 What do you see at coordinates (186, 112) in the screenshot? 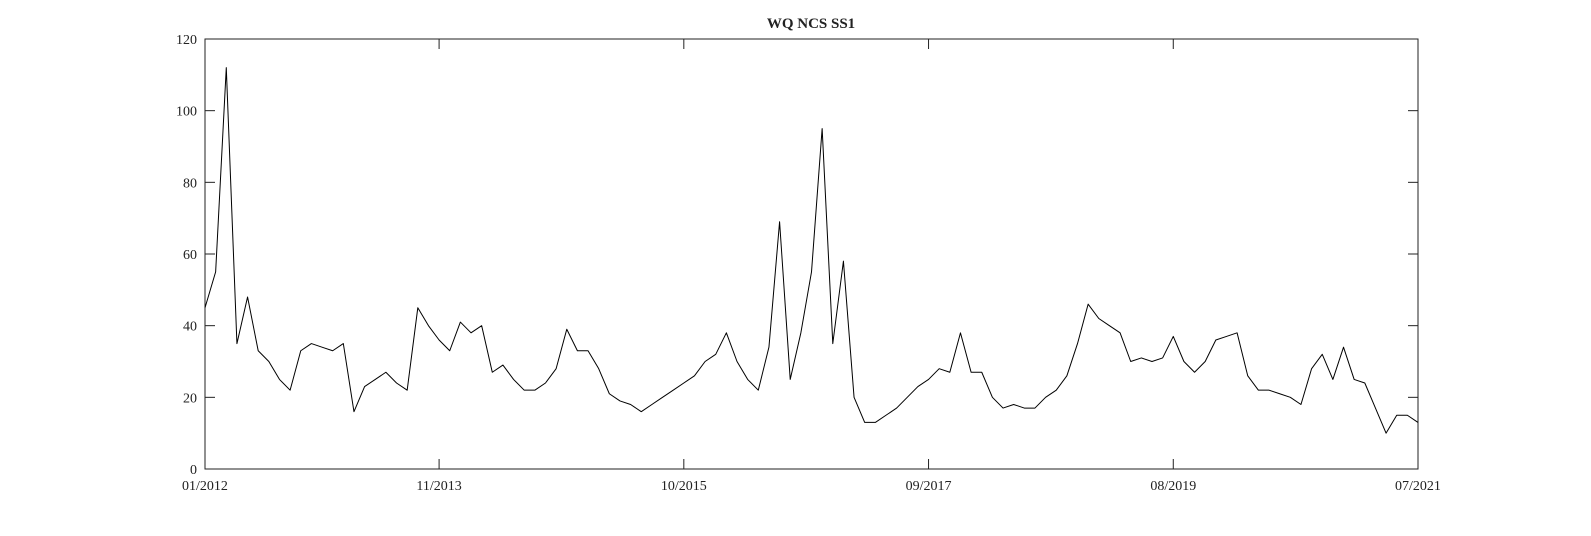
I see `y-tick-label: 100` at bounding box center [186, 112].